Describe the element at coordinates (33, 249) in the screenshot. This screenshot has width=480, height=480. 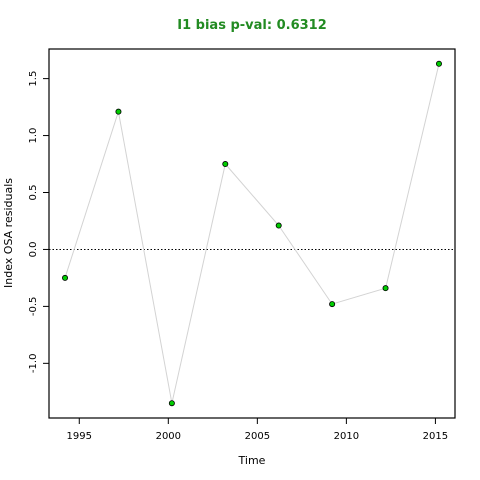
I see `y-tick-label-0.0: 0.0` at that location.